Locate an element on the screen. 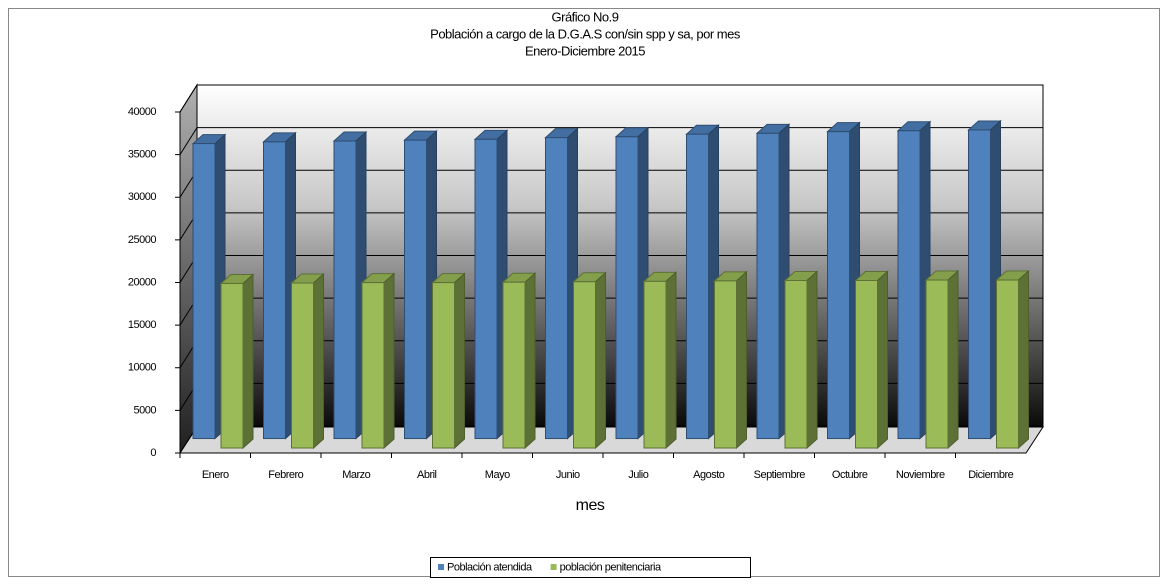 The width and height of the screenshot is (1167, 584). y-tick-label: 15000 is located at coordinates (142, 325).